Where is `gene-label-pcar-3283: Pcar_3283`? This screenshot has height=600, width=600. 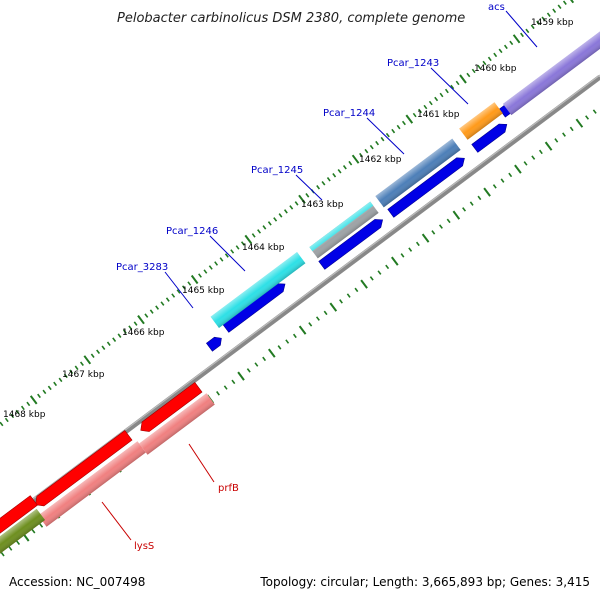 gene-label-pcar-3283: Pcar_3283 is located at coordinates (142, 267).